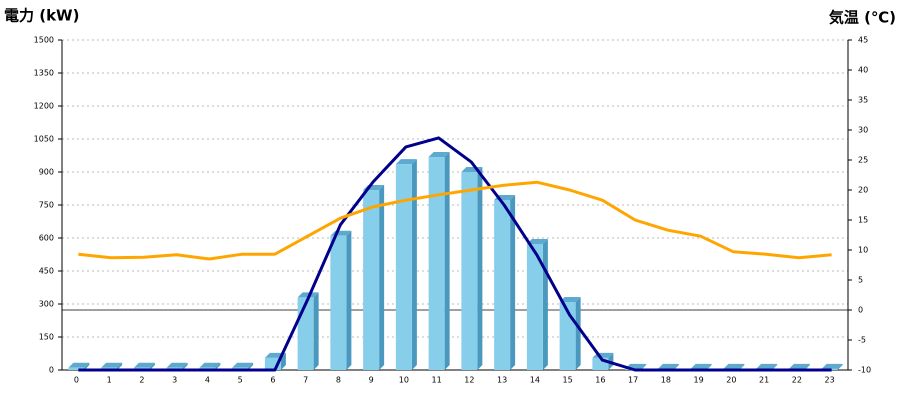 The height and width of the screenshot is (400, 900). I want to click on x-tick-label: 6, so click(272, 380).